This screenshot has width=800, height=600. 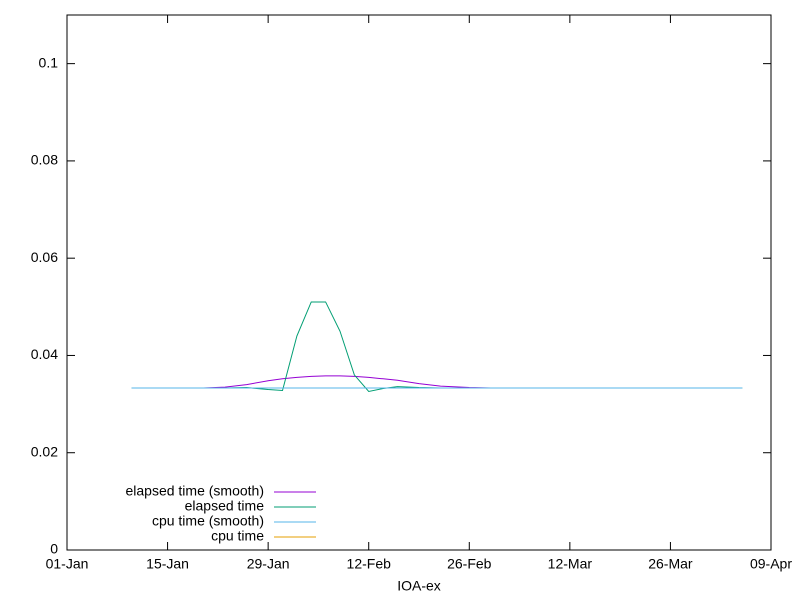 I want to click on y-tick-label: 0.08, so click(x=44, y=160).